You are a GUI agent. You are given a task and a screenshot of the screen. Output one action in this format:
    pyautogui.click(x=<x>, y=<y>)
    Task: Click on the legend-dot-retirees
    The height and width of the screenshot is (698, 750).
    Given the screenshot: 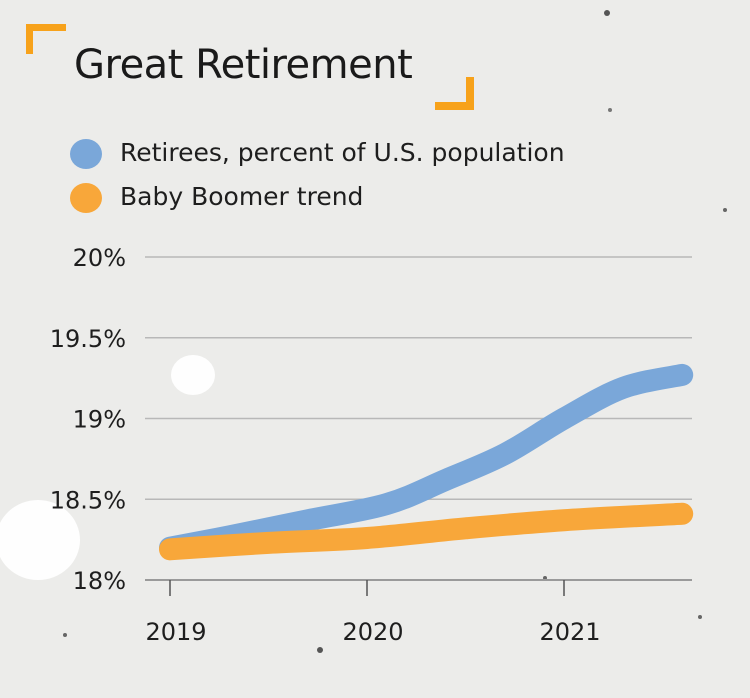 What is the action you would take?
    pyautogui.click(x=86, y=154)
    